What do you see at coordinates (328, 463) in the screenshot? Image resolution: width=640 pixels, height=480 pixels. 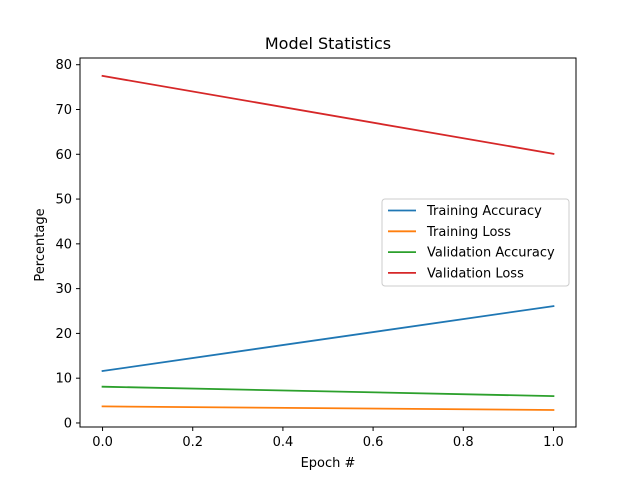 I see `x-axis-label: Epoch #` at bounding box center [328, 463].